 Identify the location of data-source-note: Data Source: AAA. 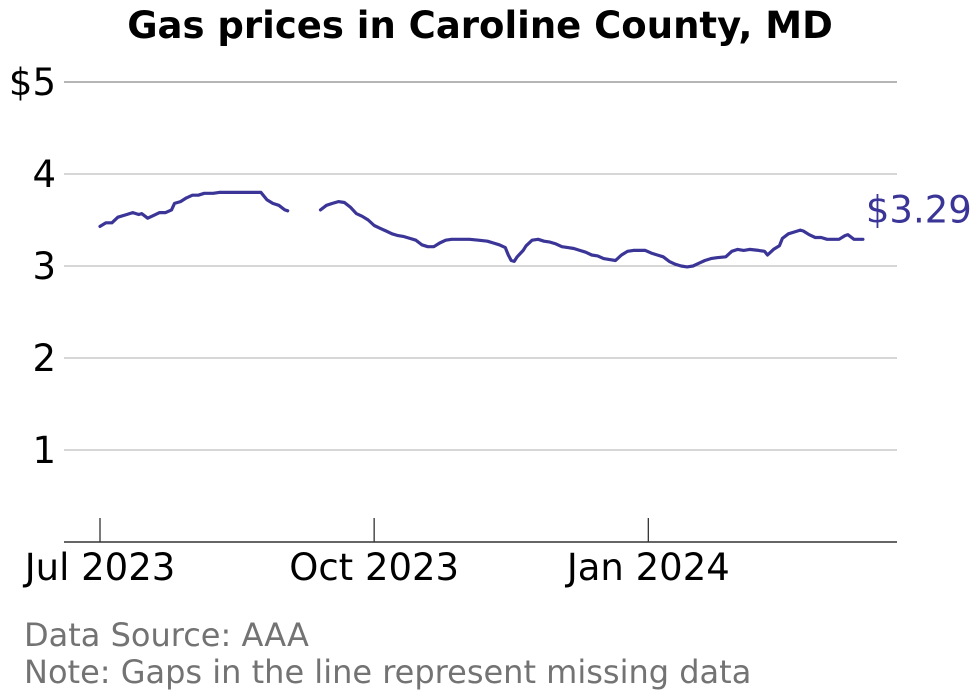
(166, 635).